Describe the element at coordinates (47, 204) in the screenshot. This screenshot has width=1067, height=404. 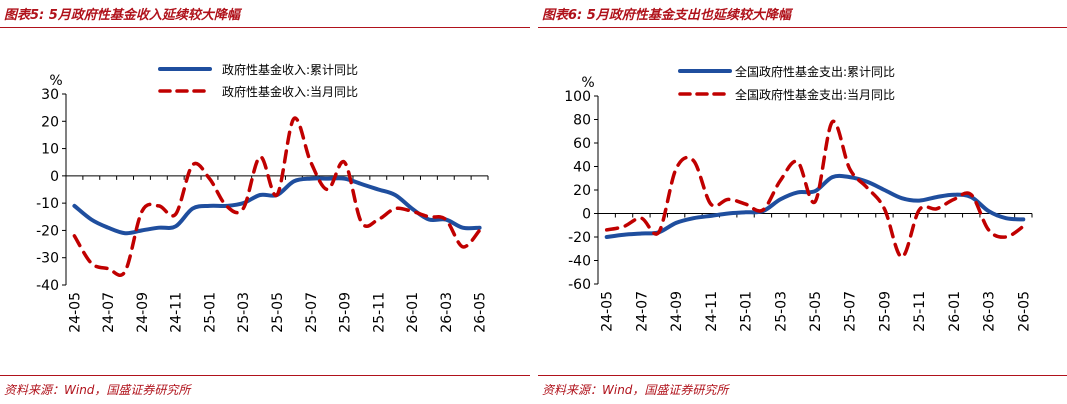
I see `y-tick-label: -10` at that location.